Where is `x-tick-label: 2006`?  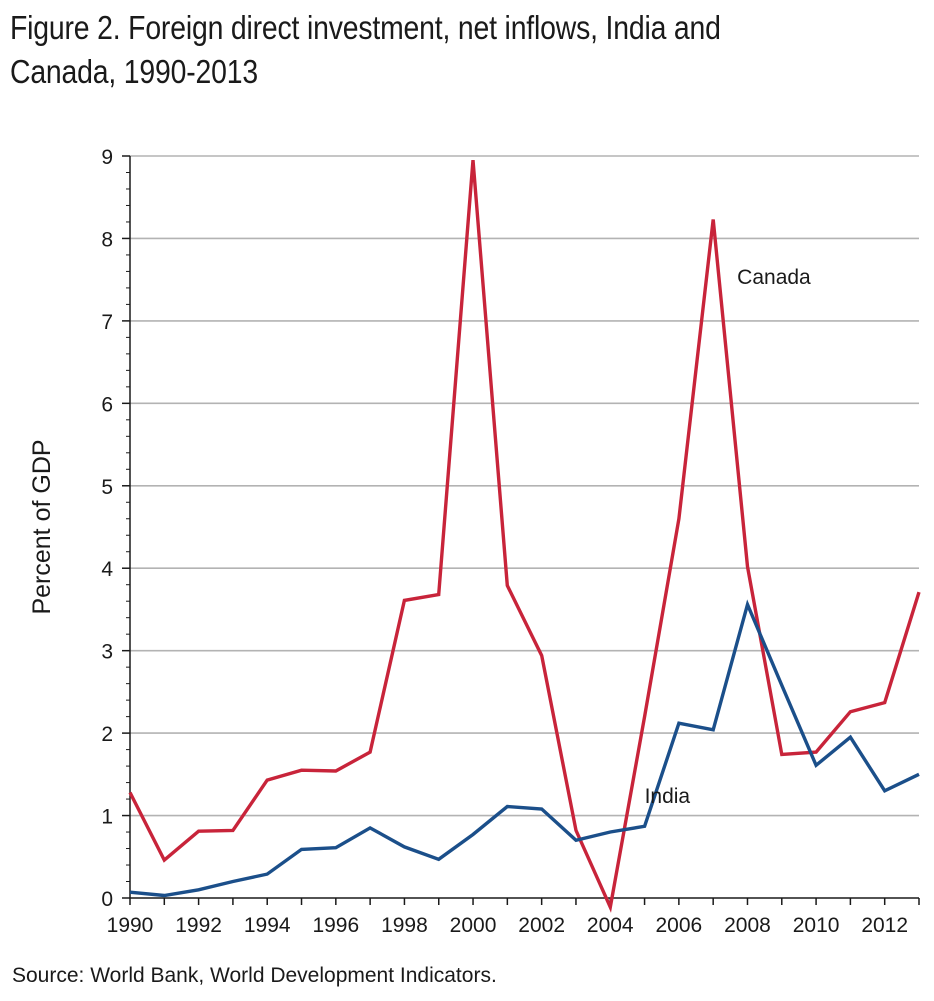 x-tick-label: 2006 is located at coordinates (679, 925).